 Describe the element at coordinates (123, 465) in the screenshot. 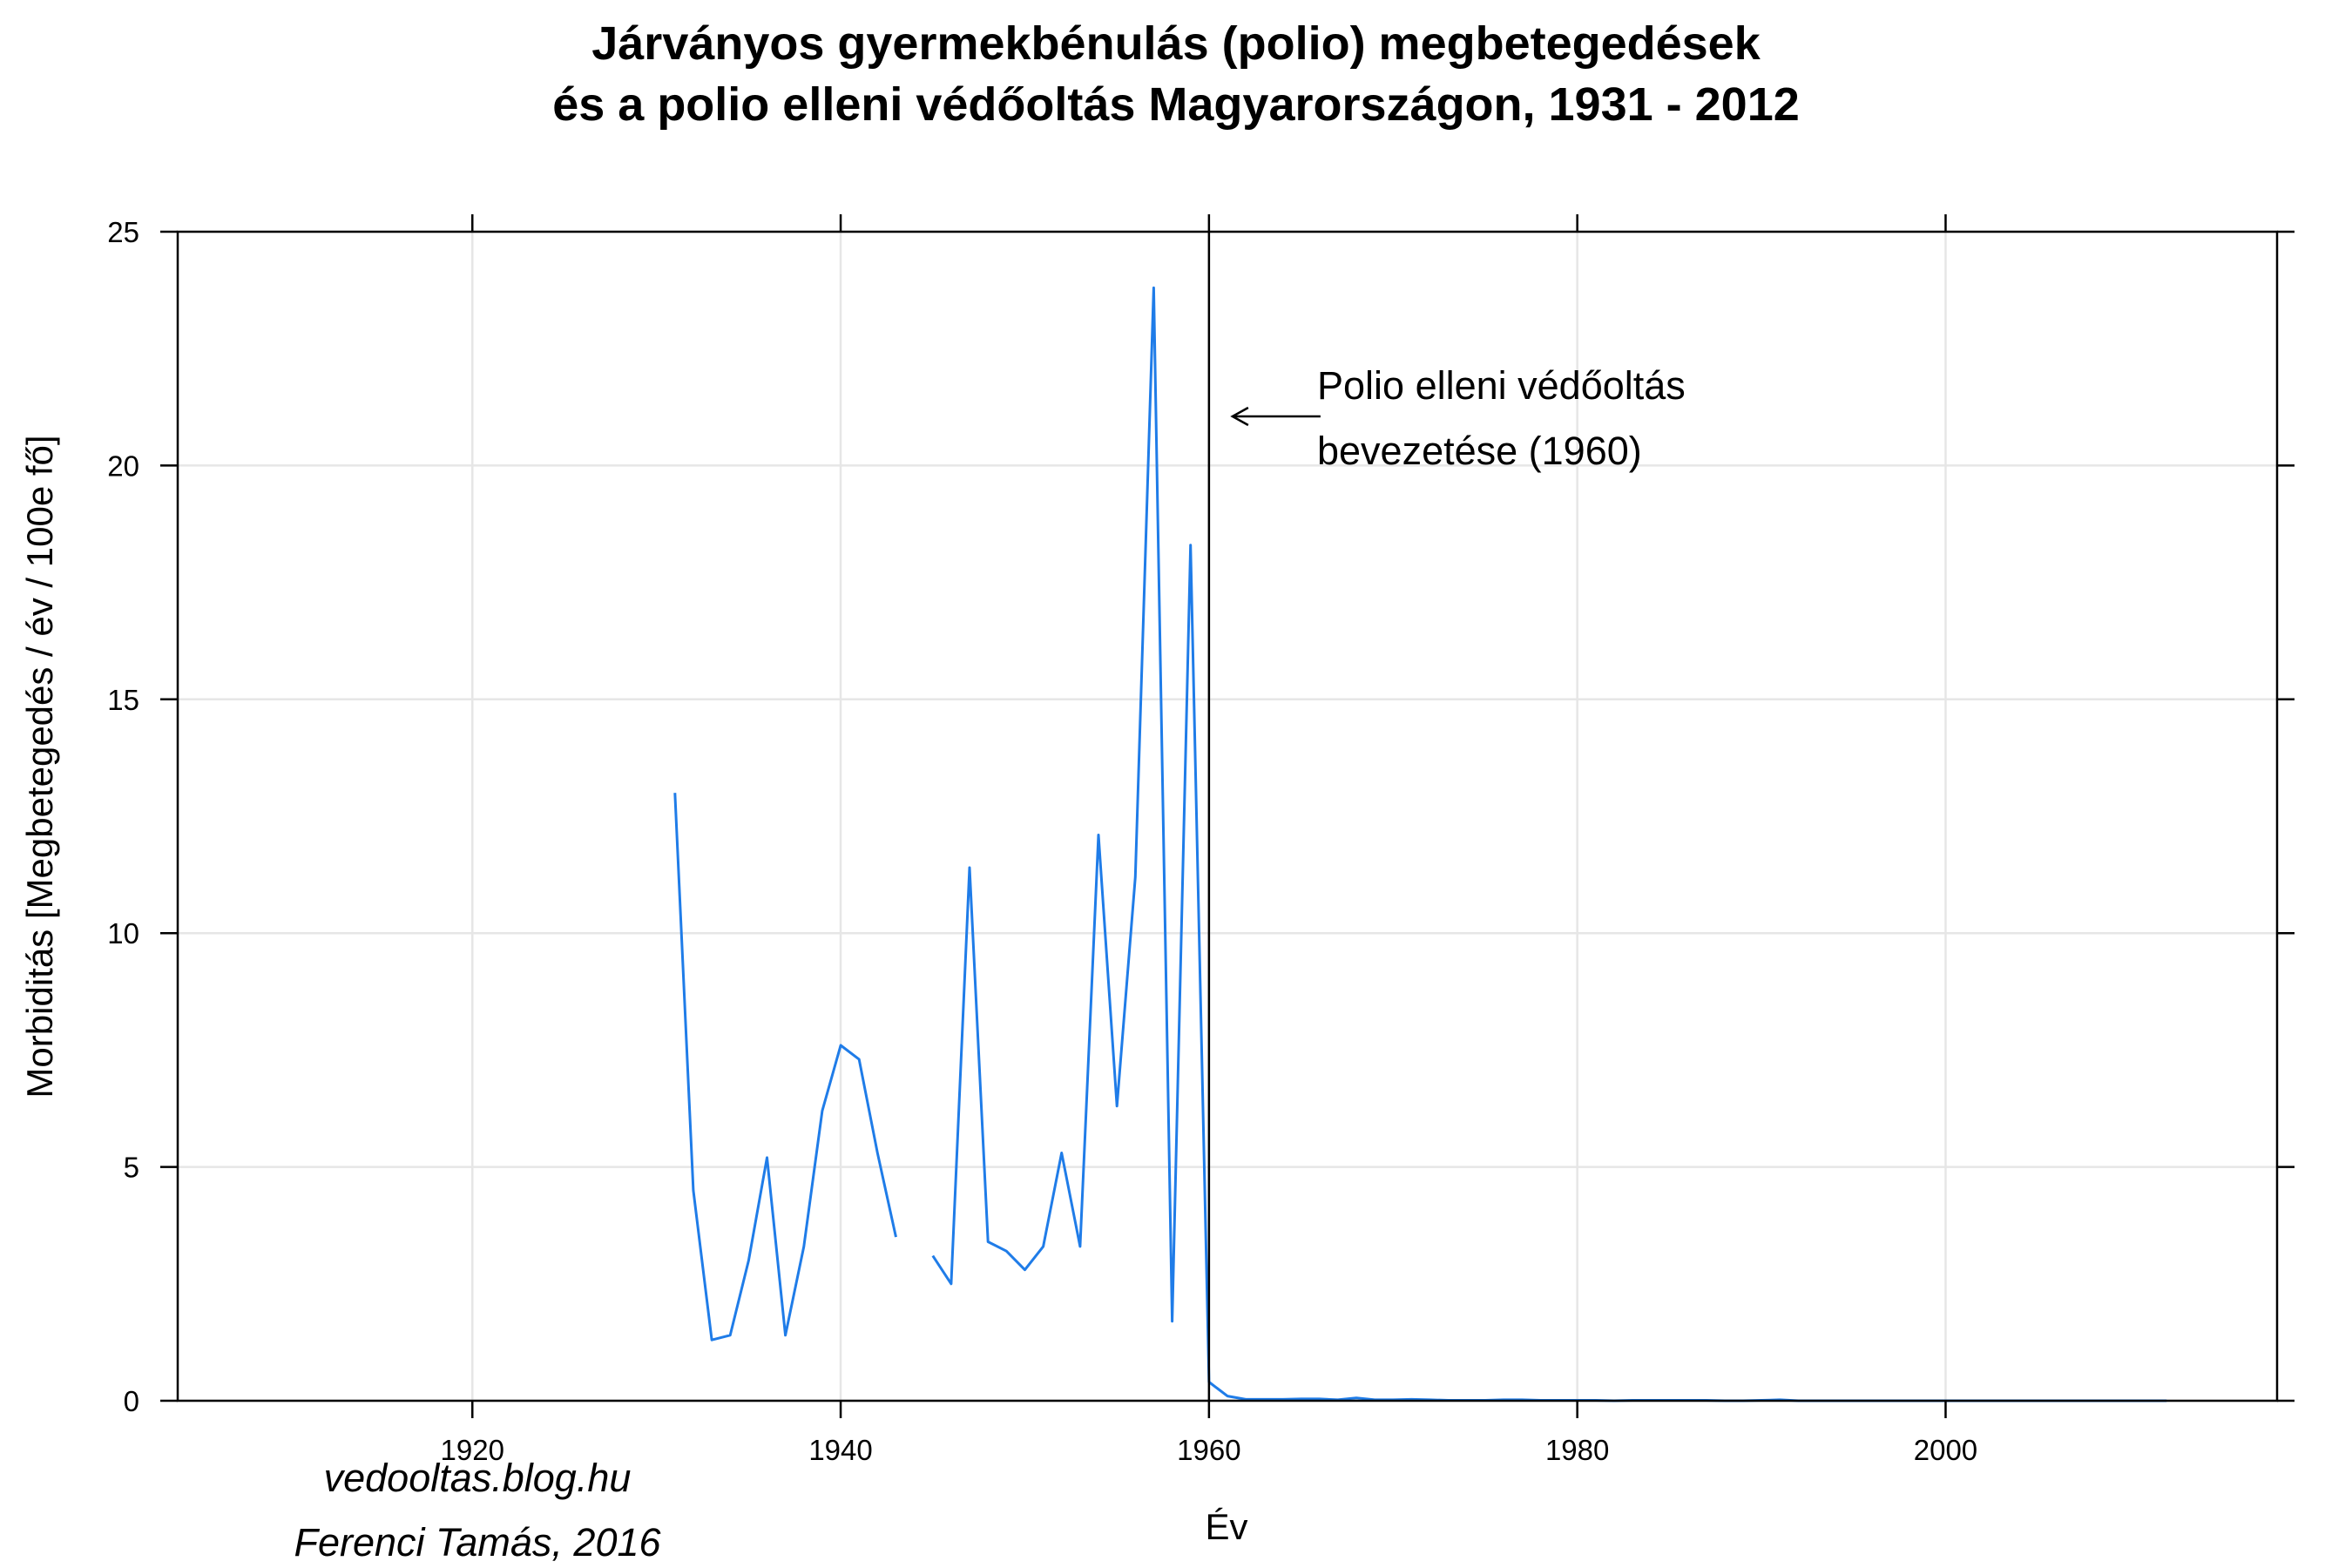

I see `y-tick-label: 20` at that location.